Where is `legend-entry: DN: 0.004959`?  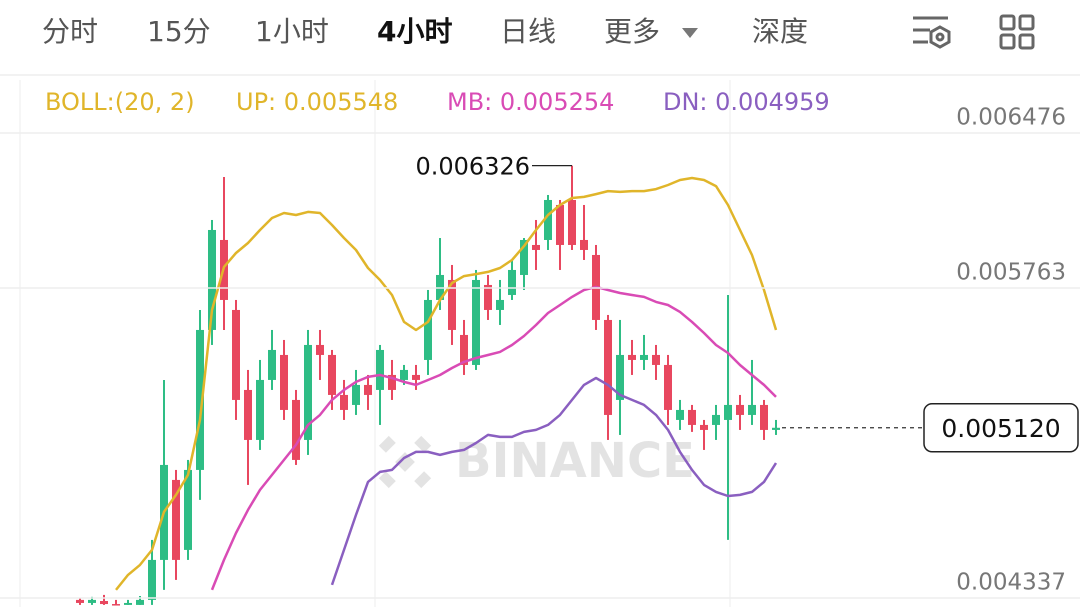 legend-entry: DN: 0.004959 is located at coordinates (746, 102).